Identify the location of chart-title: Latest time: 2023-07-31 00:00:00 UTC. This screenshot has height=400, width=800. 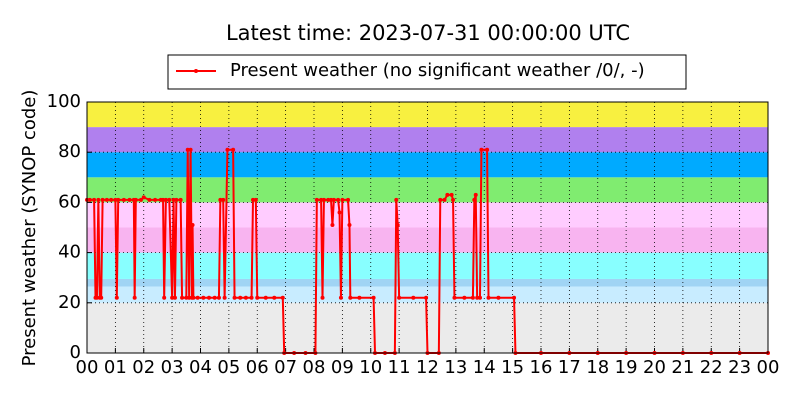
(428, 33).